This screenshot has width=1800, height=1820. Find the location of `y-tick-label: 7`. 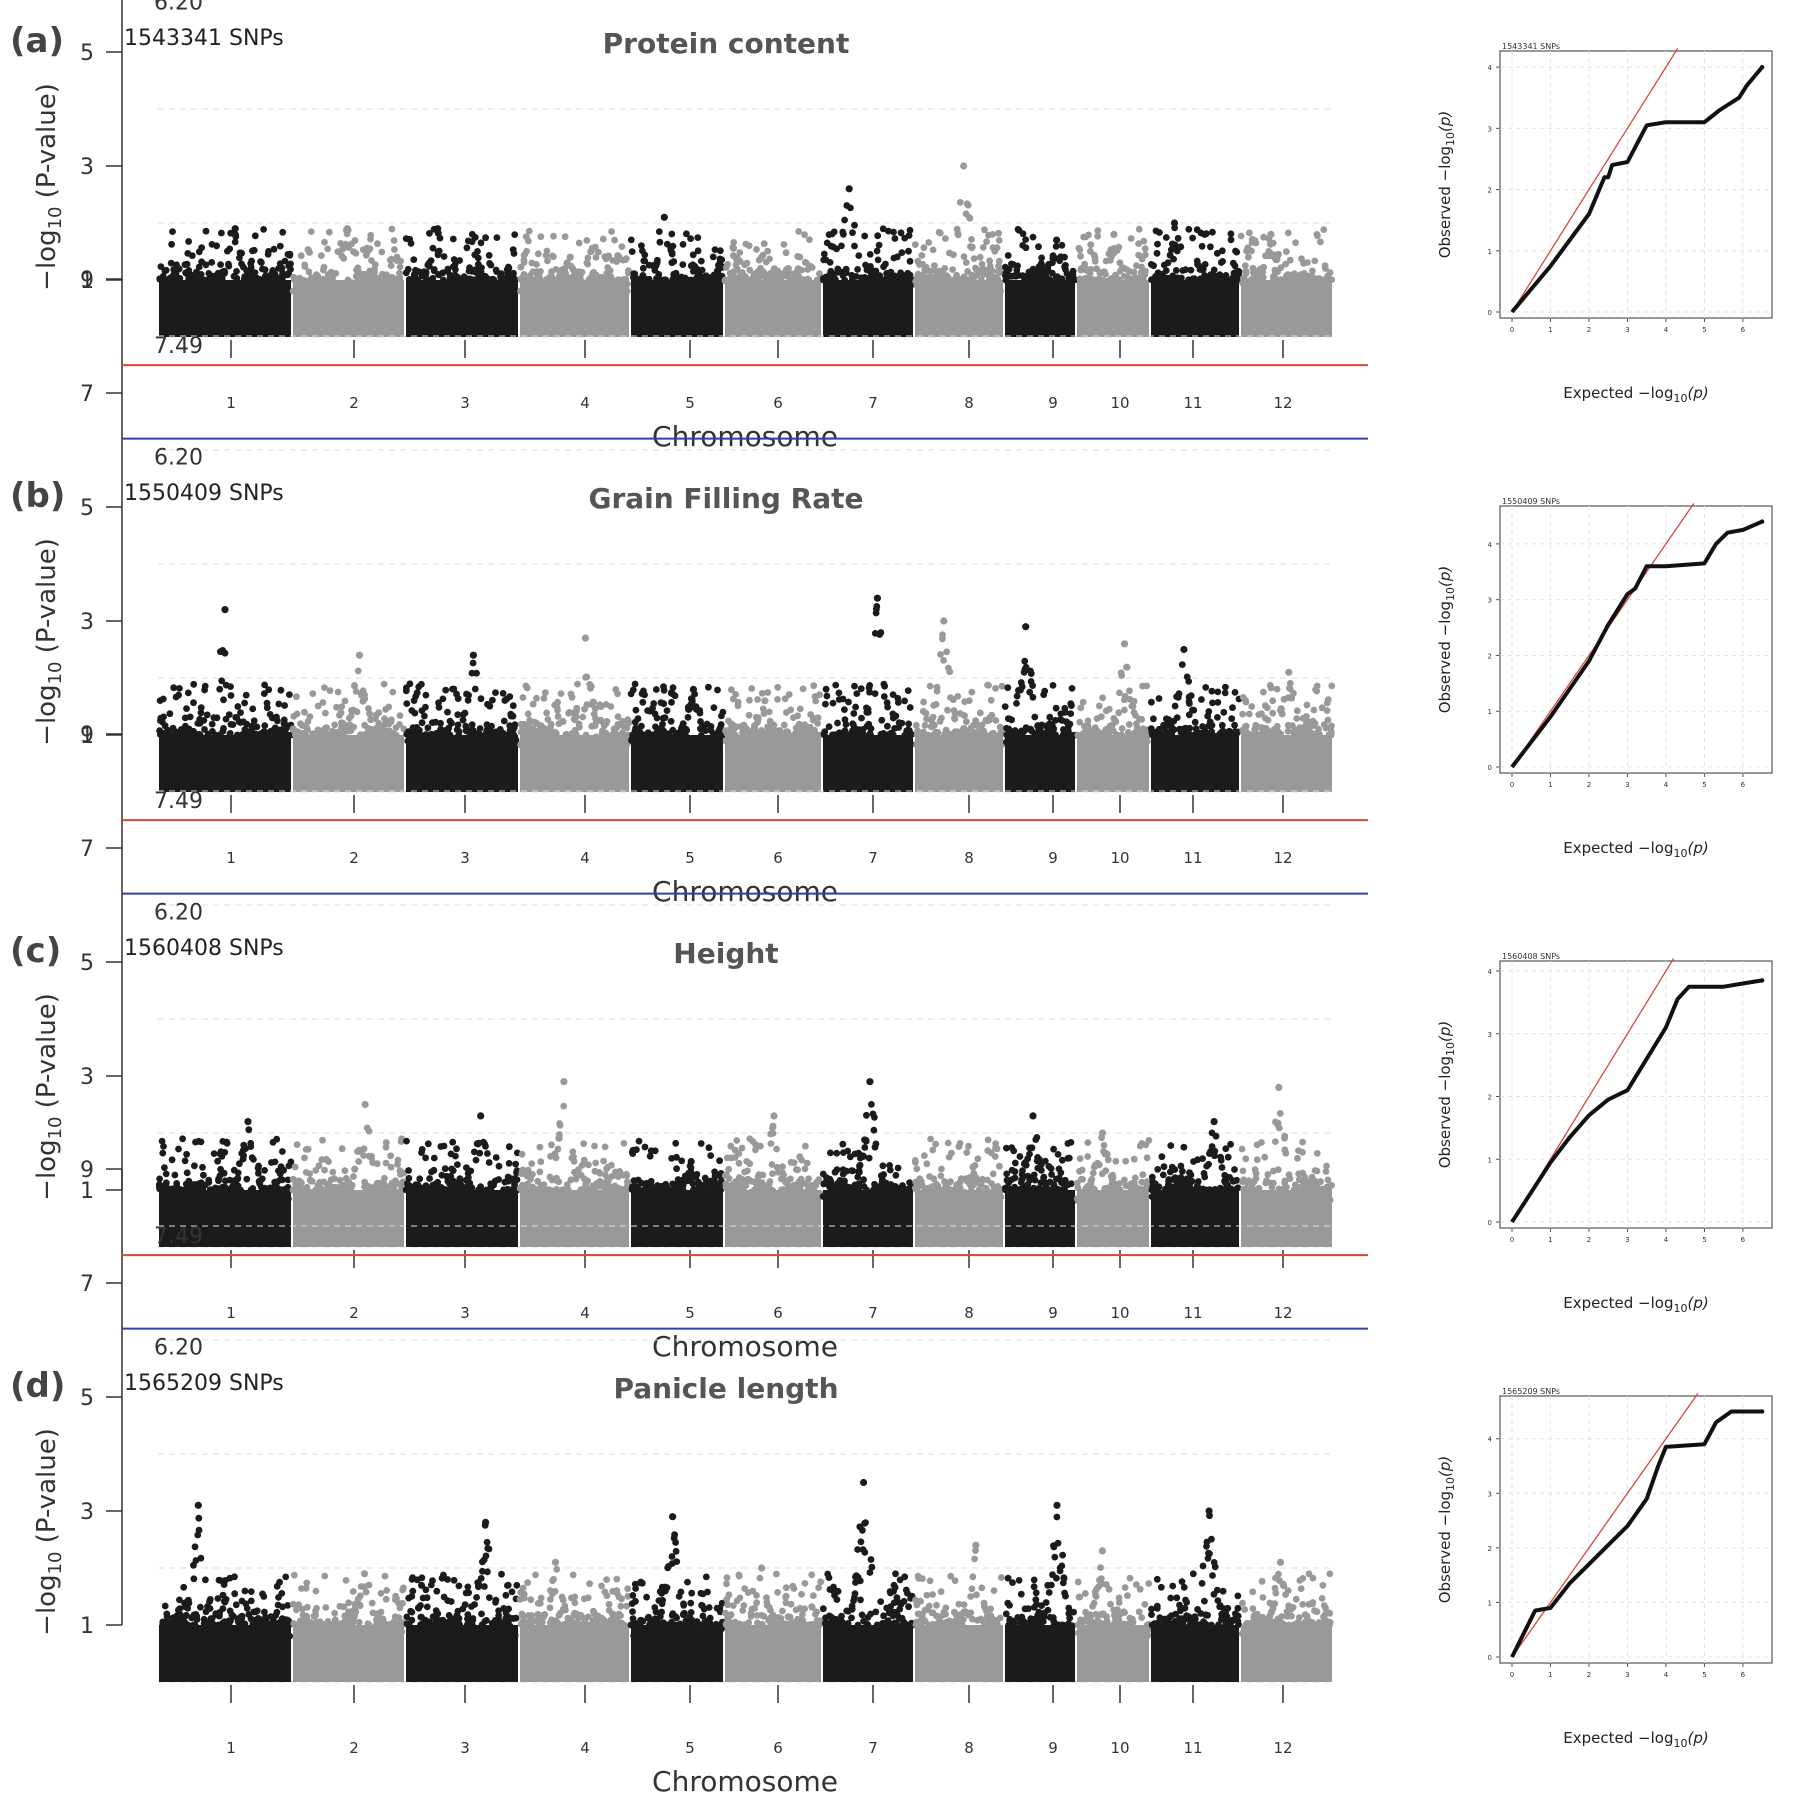

y-tick-label: 7 is located at coordinates (87, 394).